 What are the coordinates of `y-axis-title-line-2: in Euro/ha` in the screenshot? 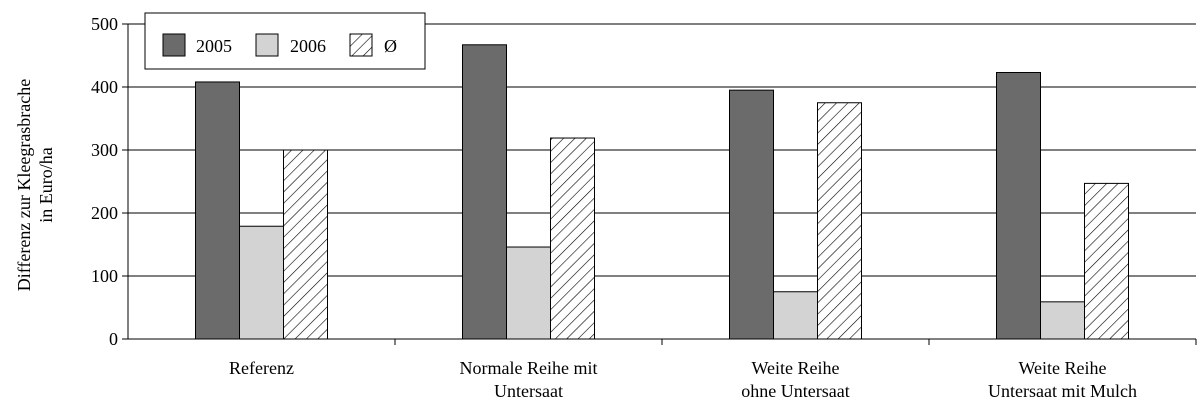 It's located at (46, 184).